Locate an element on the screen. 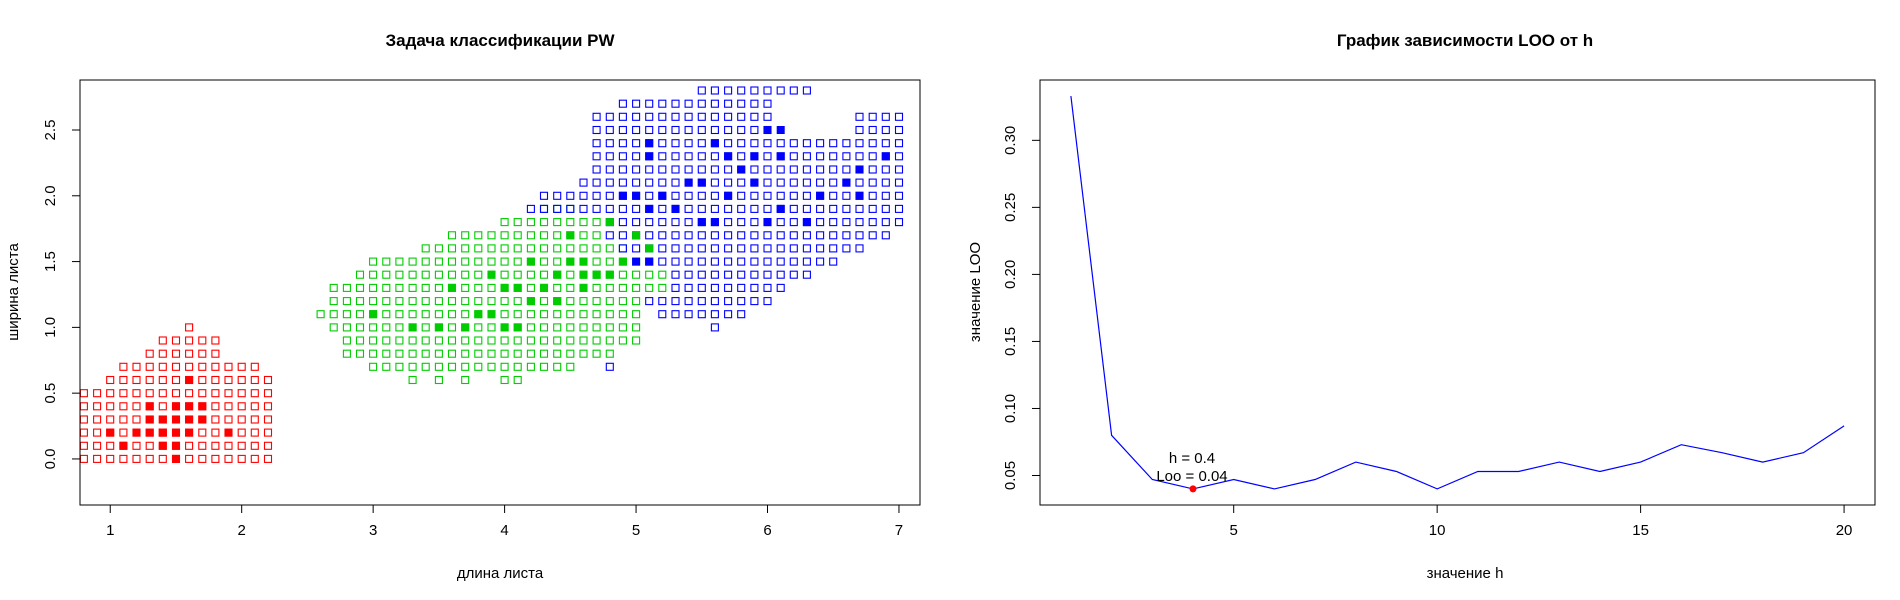  y-axis: 0.0 0.5 1.0 1.5 2.0 2.5 is located at coordinates (61, 294).